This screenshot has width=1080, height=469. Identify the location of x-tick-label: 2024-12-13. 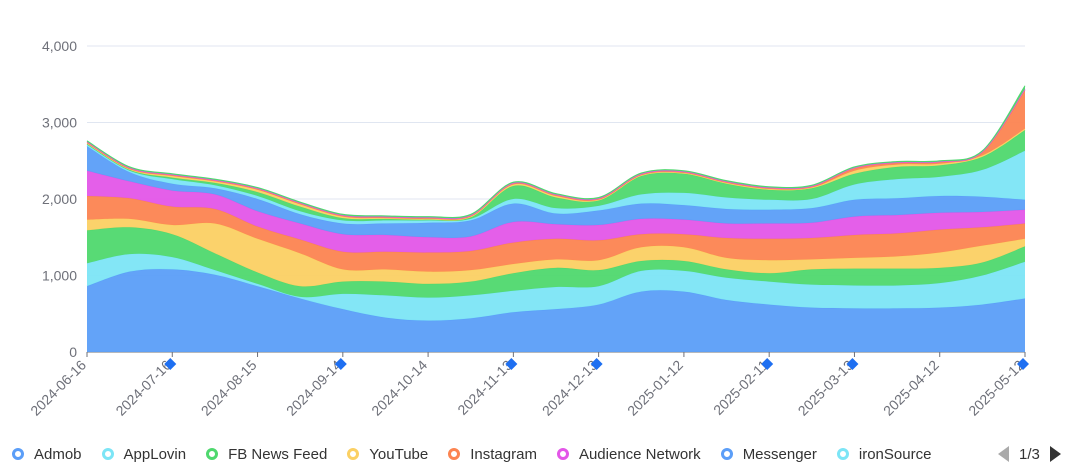
(570, 388).